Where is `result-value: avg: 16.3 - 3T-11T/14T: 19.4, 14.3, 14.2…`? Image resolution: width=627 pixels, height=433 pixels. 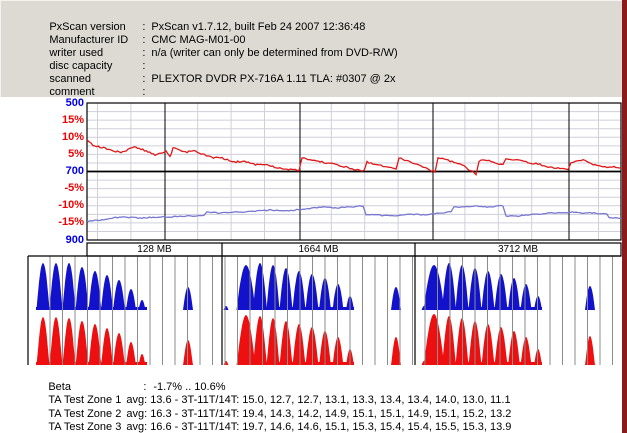 result-value: avg: 16.3 - 3T-11T/14T: 19.4, 14.3, 14.2… is located at coordinates (319, 413).